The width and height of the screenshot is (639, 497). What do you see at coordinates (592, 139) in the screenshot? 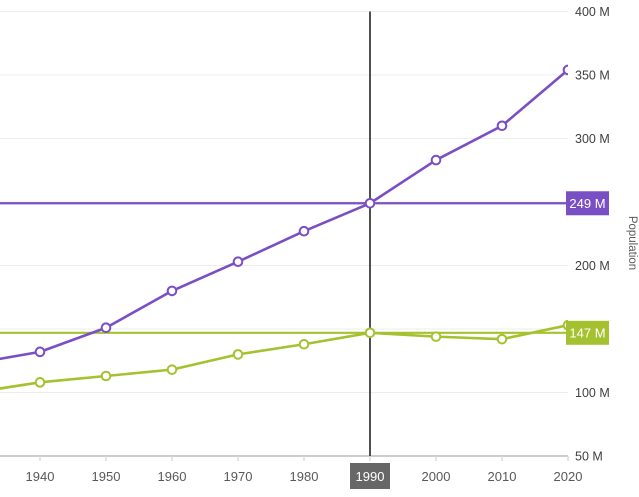
I see `y-axis-label: 300 M` at bounding box center [592, 139].